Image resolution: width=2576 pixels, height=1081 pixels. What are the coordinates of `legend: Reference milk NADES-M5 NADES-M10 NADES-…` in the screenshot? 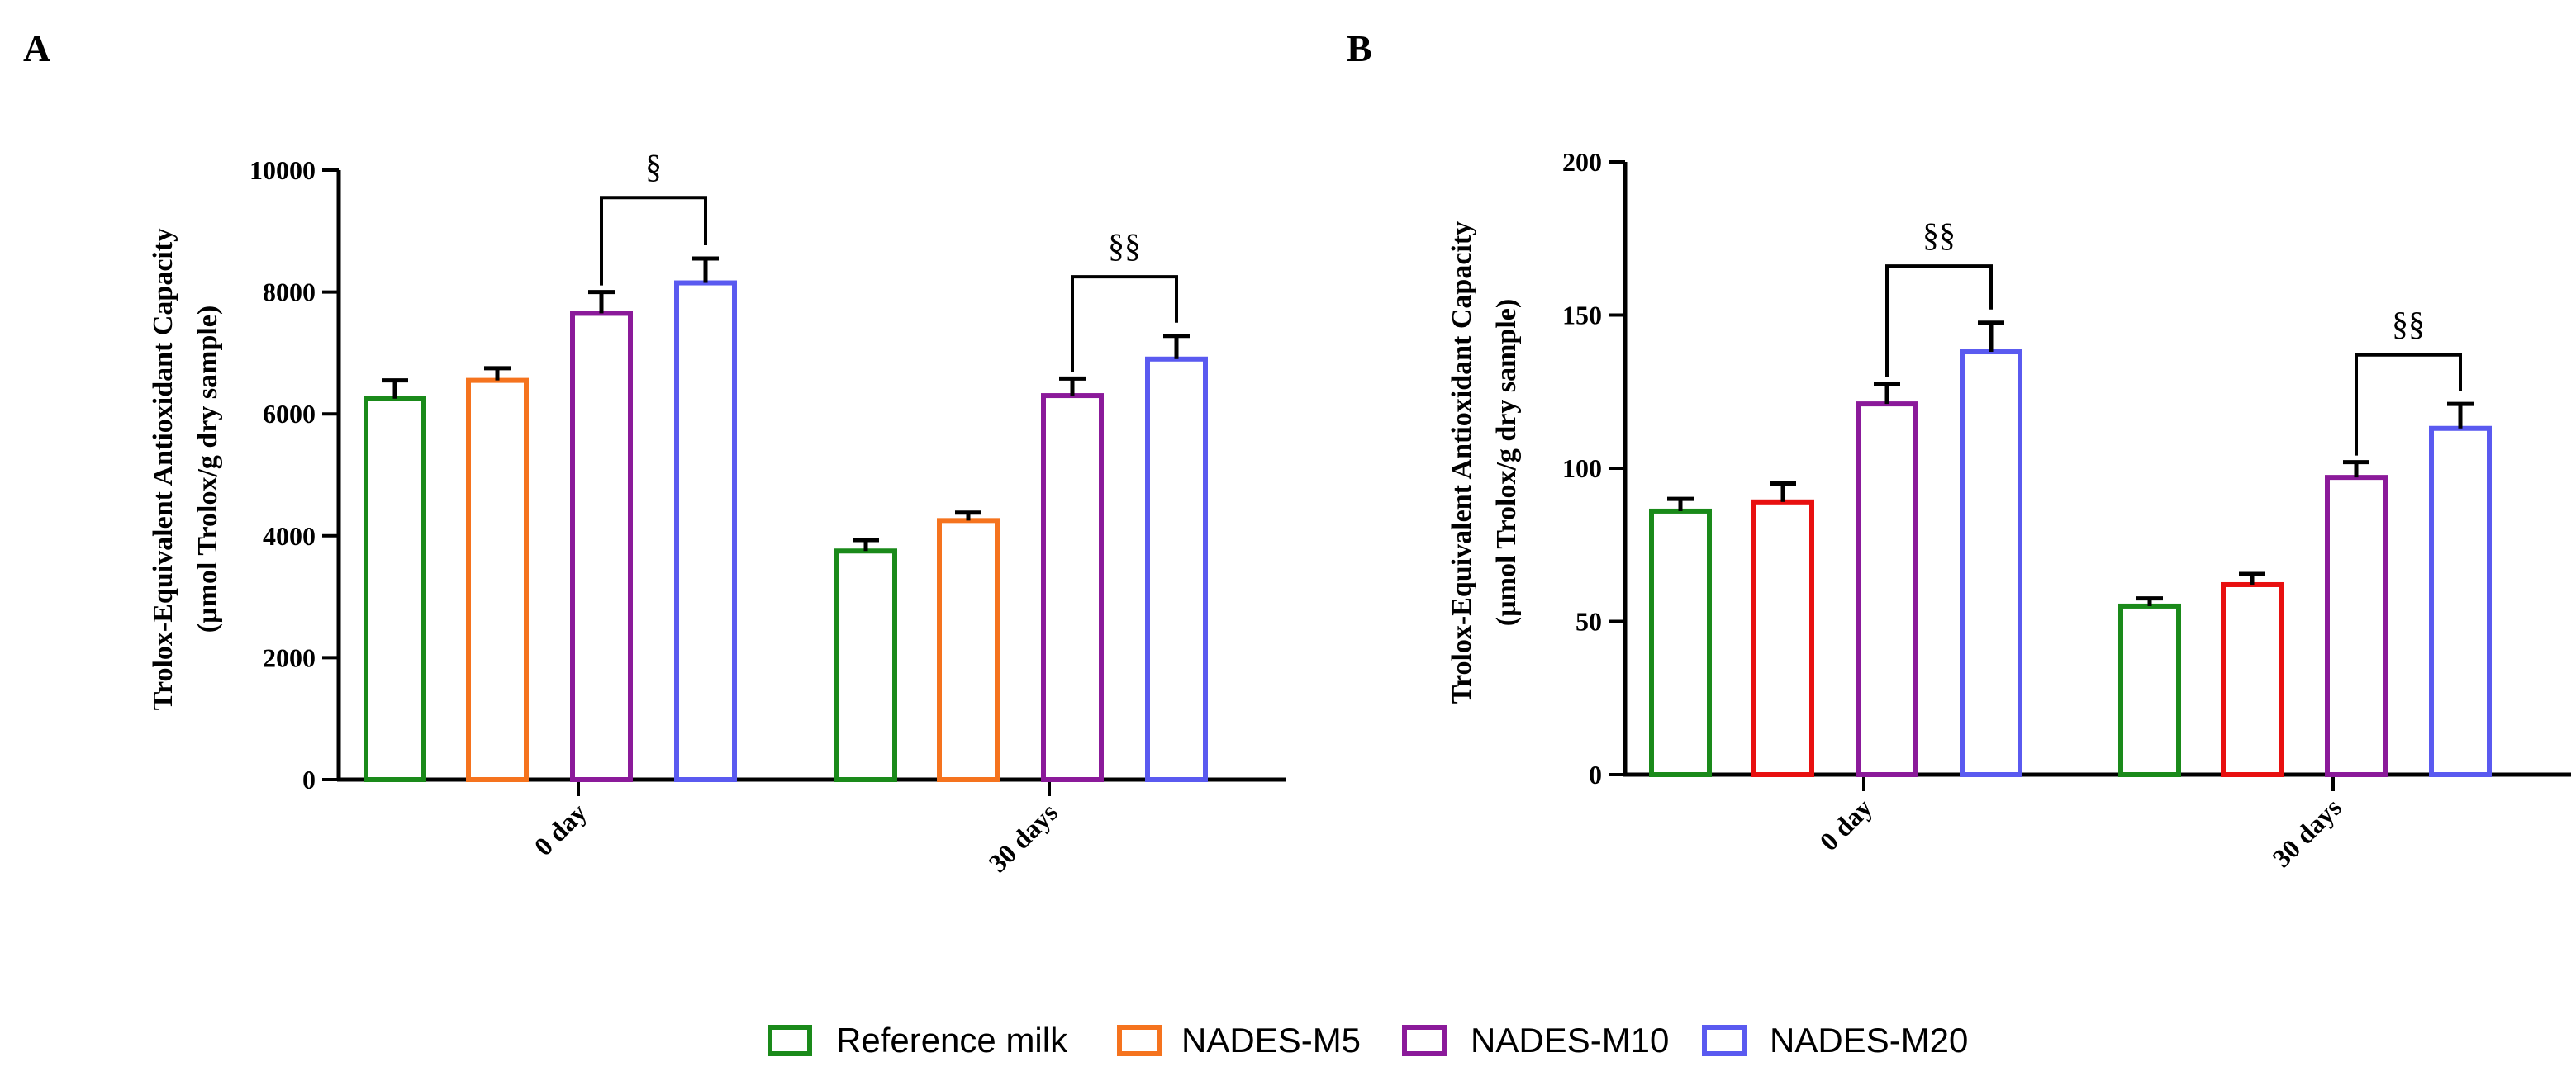 It's located at (1368, 1040).